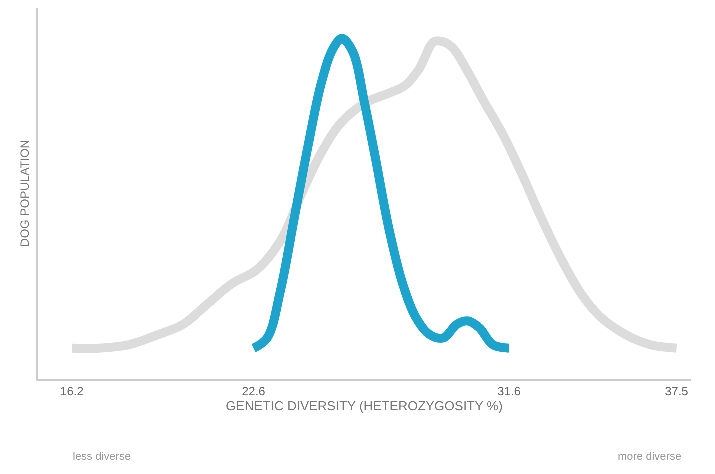  What do you see at coordinates (254, 391) in the screenshot?
I see `x-tick-label: 22.6` at bounding box center [254, 391].